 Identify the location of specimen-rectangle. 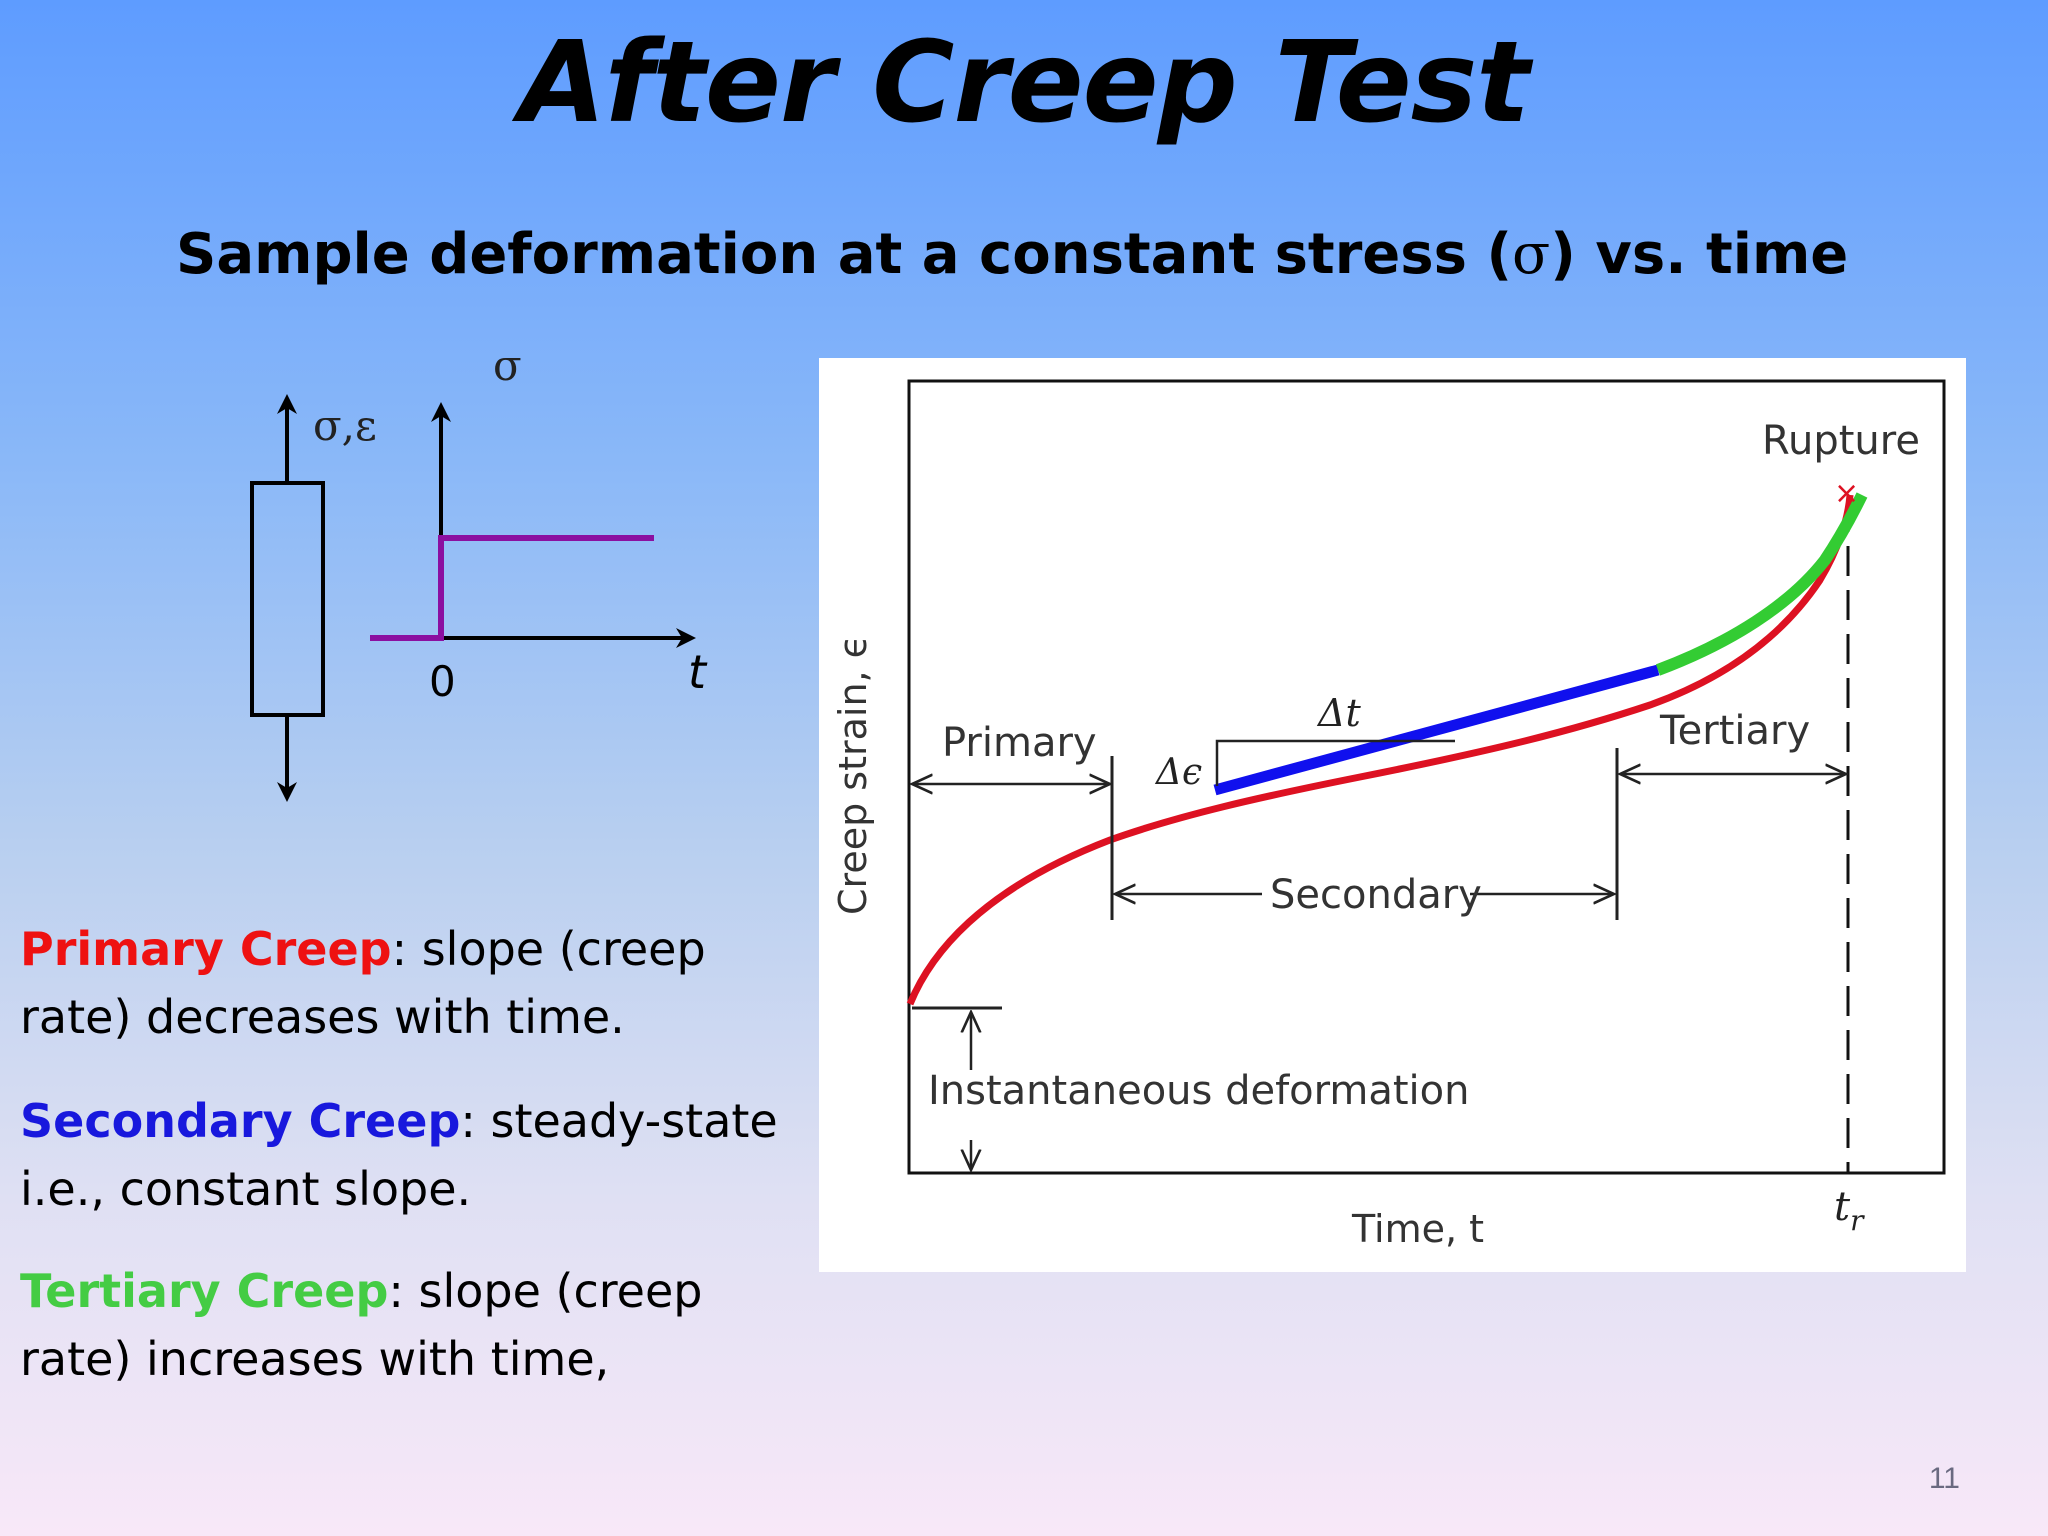
(287, 599).